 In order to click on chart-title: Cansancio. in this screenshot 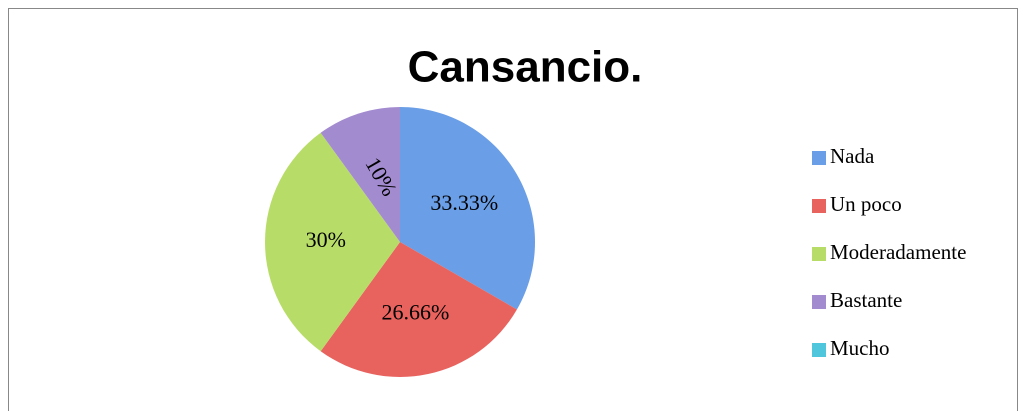, I will do `click(525, 67)`.